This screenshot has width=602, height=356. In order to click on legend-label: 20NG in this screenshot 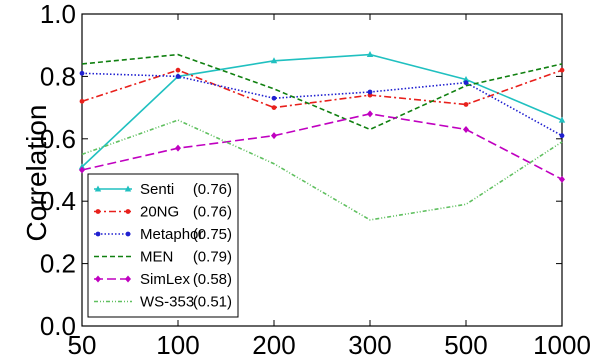, I will do `click(159, 212)`.